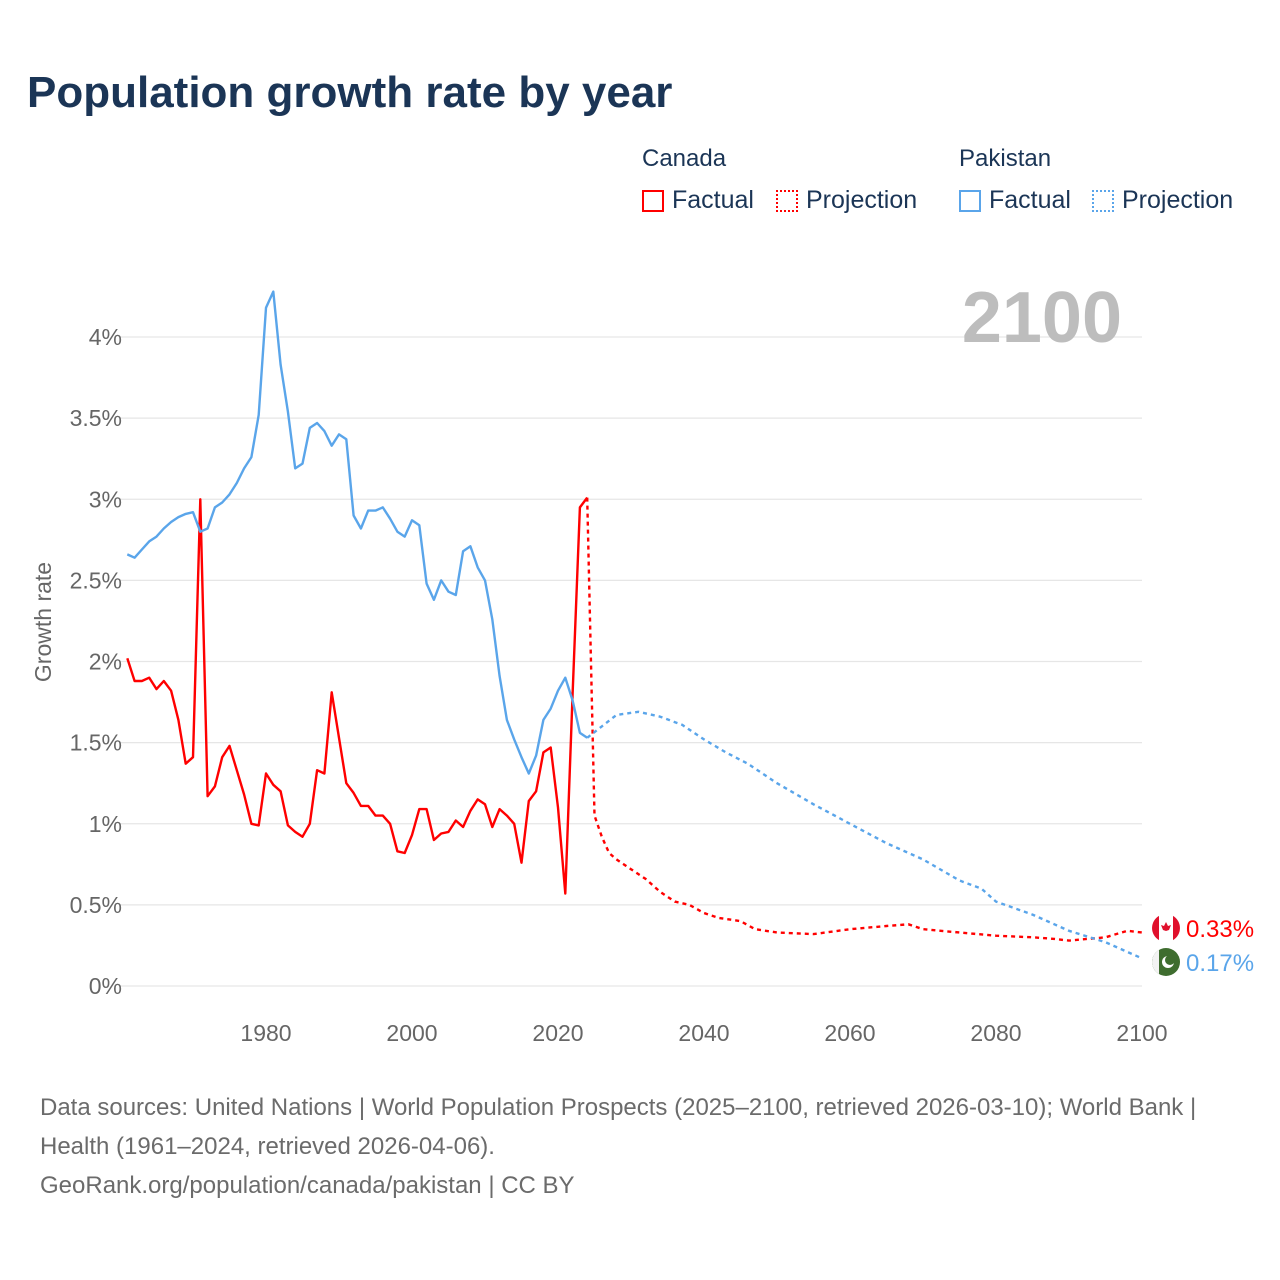 The height and width of the screenshot is (1280, 1280). What do you see at coordinates (105, 986) in the screenshot?
I see `y-tick-label: 0%` at bounding box center [105, 986].